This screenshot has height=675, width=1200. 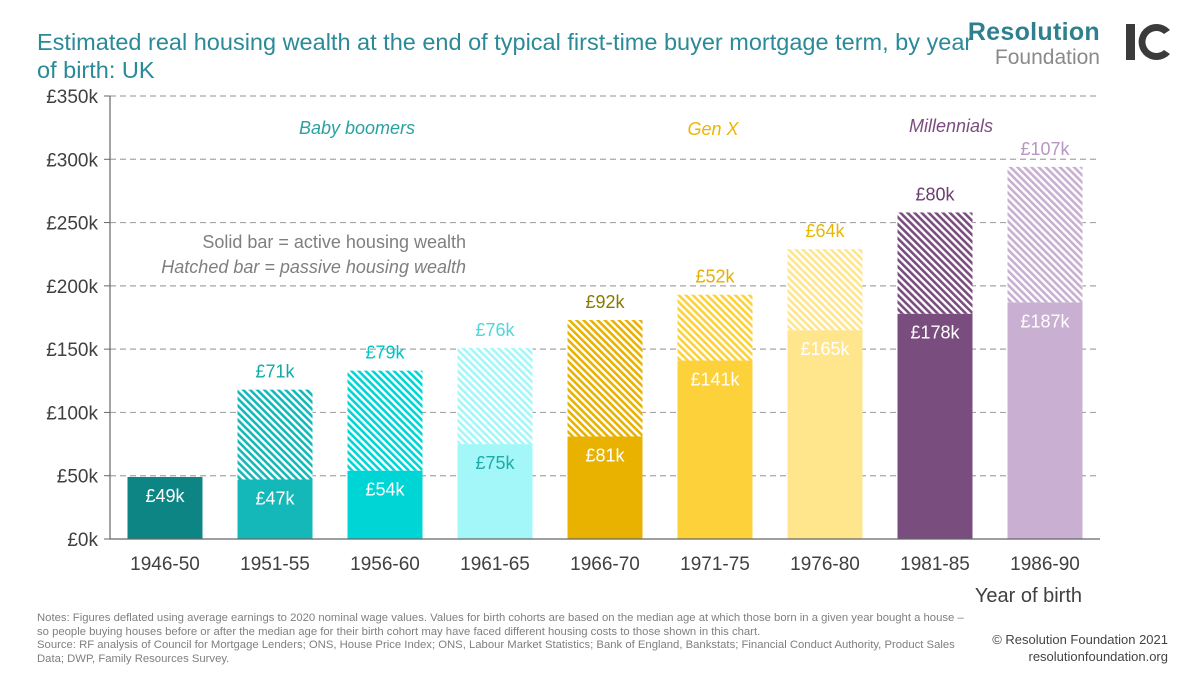 I want to click on data-label-passive: £64k, so click(x=825, y=231).